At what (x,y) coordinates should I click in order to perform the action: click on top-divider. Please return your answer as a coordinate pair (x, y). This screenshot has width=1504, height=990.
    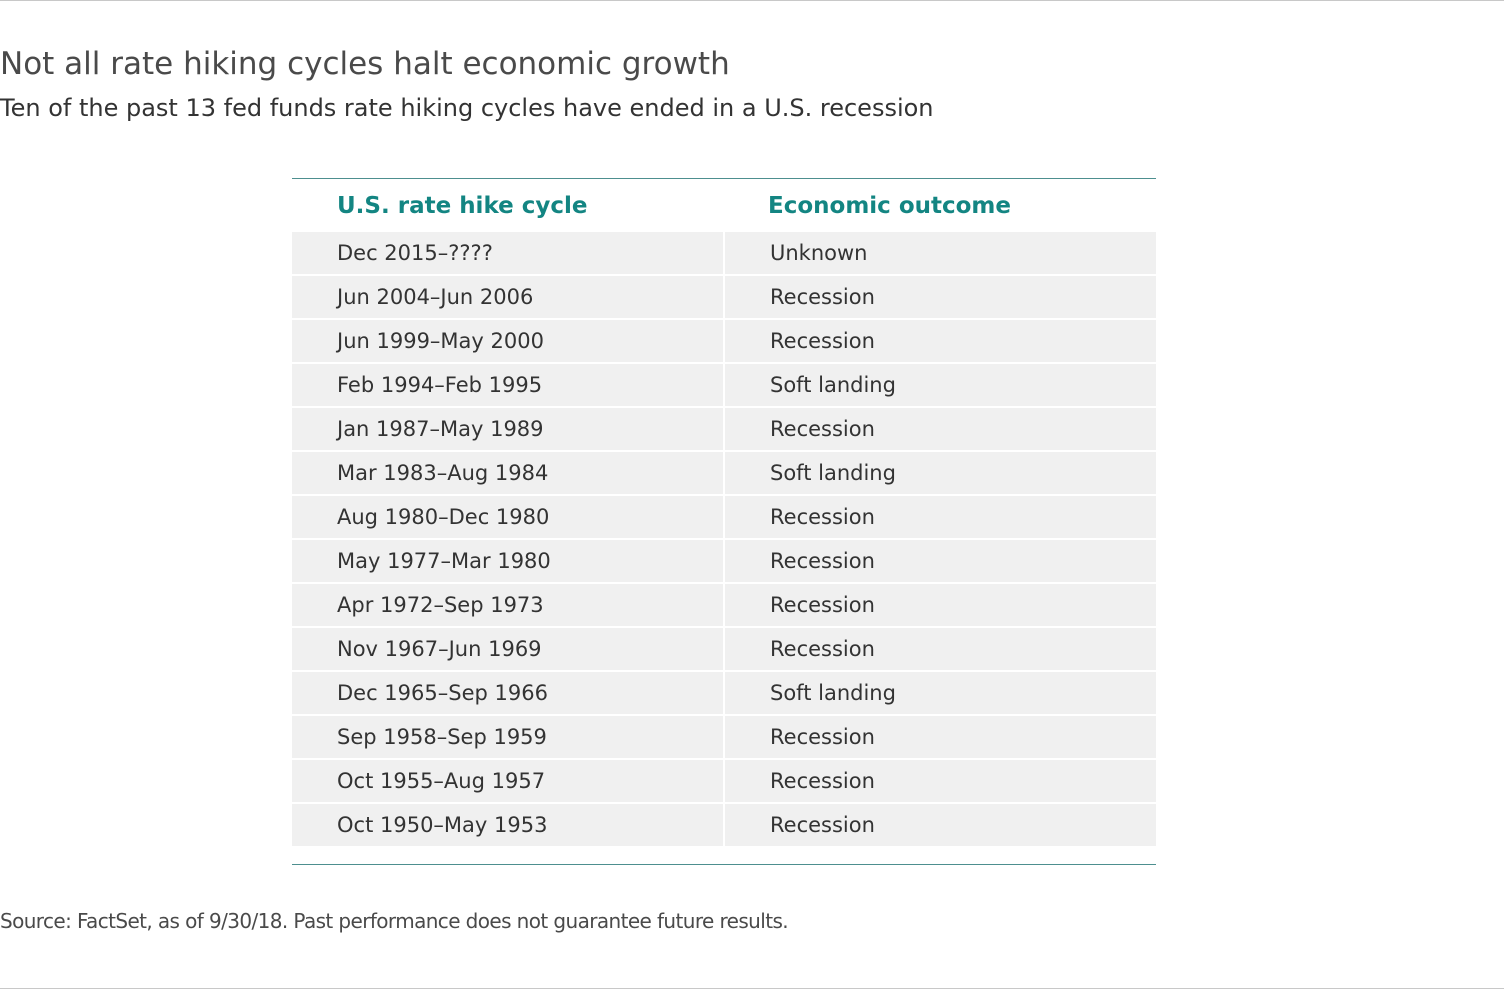
    Looking at the image, I should click on (752, 0).